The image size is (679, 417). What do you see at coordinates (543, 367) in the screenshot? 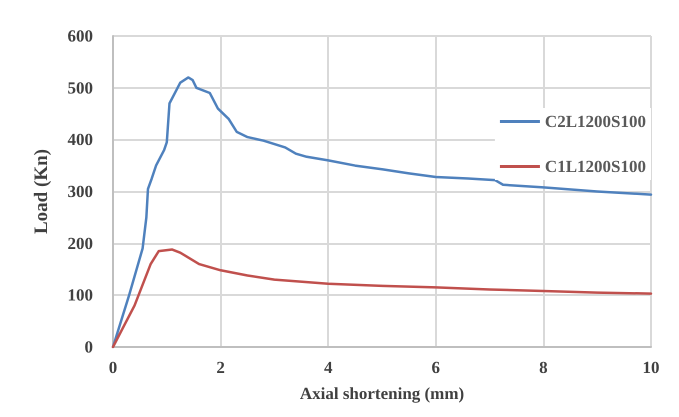
I see `x-tick-label: 8` at bounding box center [543, 367].